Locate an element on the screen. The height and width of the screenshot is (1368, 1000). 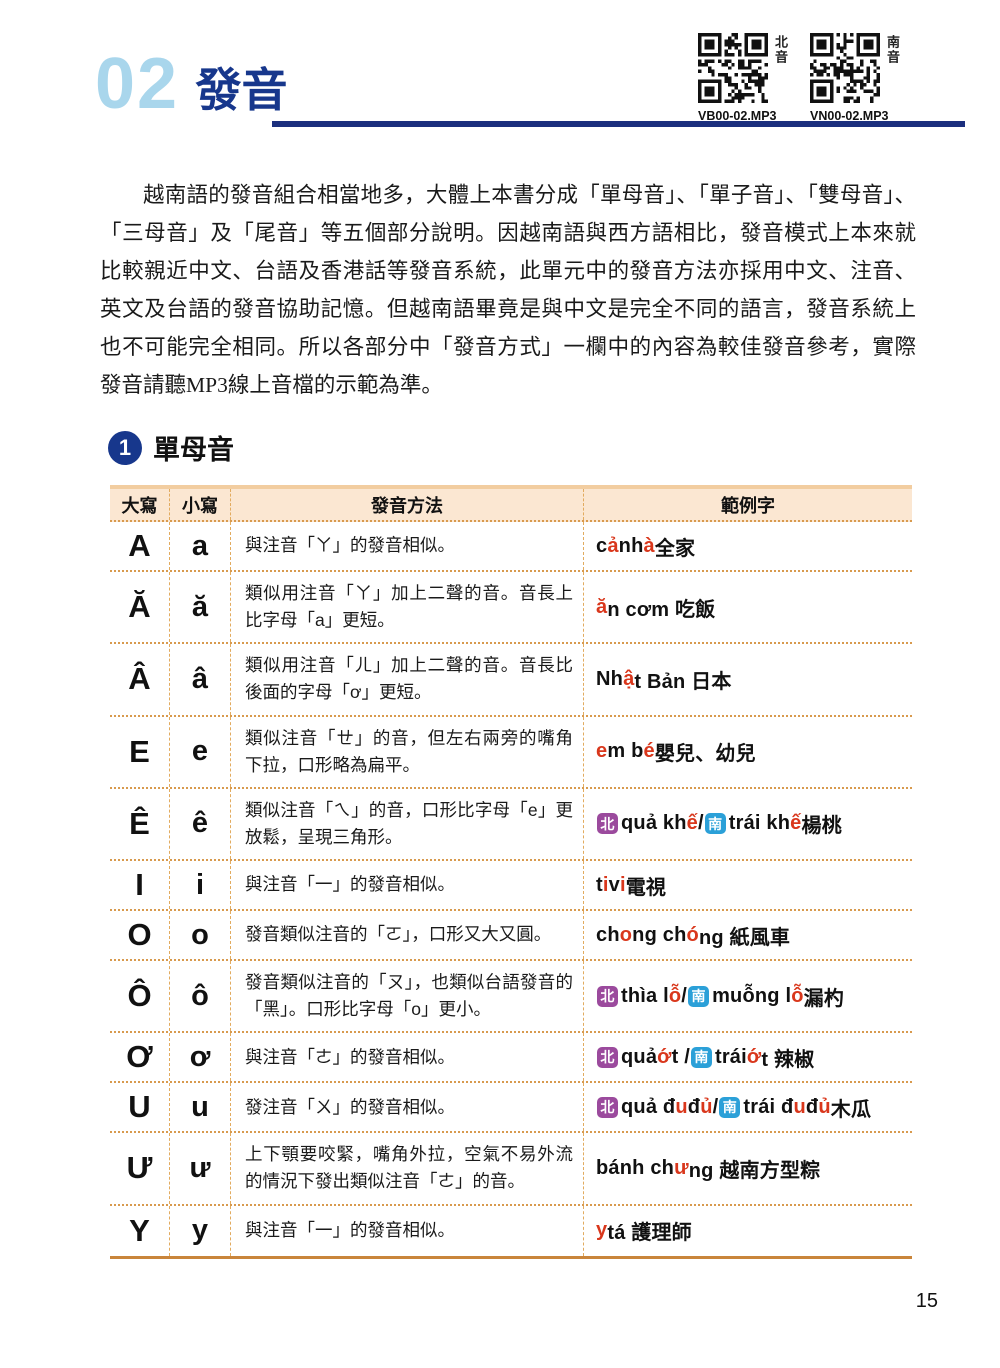
example-text: 全家 is located at coordinates (675, 548).